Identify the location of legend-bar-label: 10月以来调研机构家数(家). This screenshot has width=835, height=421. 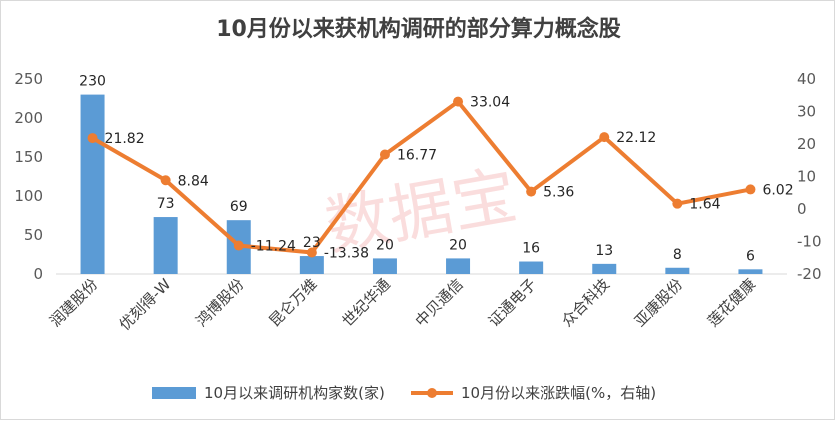
(294, 393).